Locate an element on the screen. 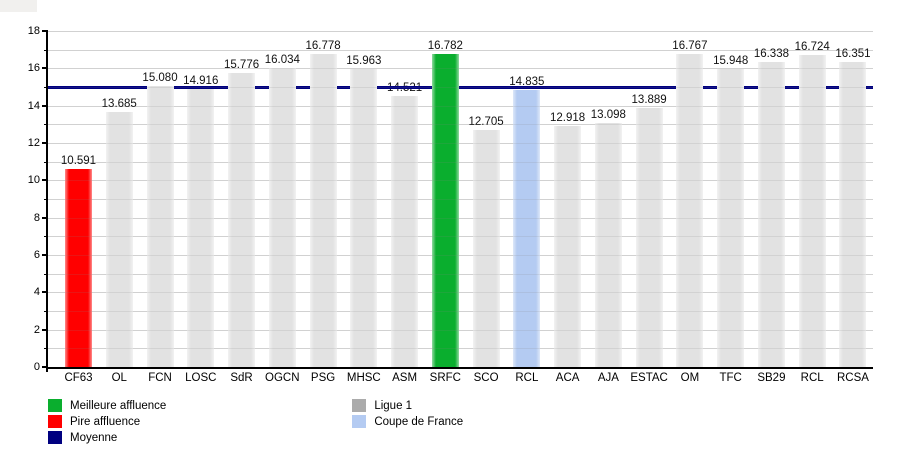 This screenshot has height=450, width=900. x-tick-label-OGCN: OGCN is located at coordinates (282, 378).